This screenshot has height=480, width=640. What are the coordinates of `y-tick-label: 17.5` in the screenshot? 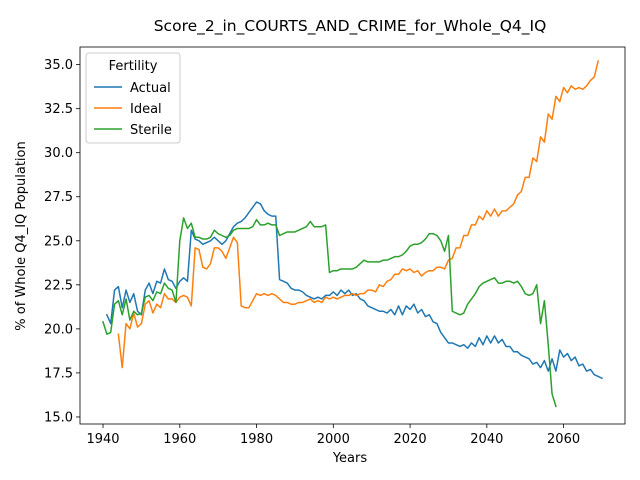 It's located at (58, 373).